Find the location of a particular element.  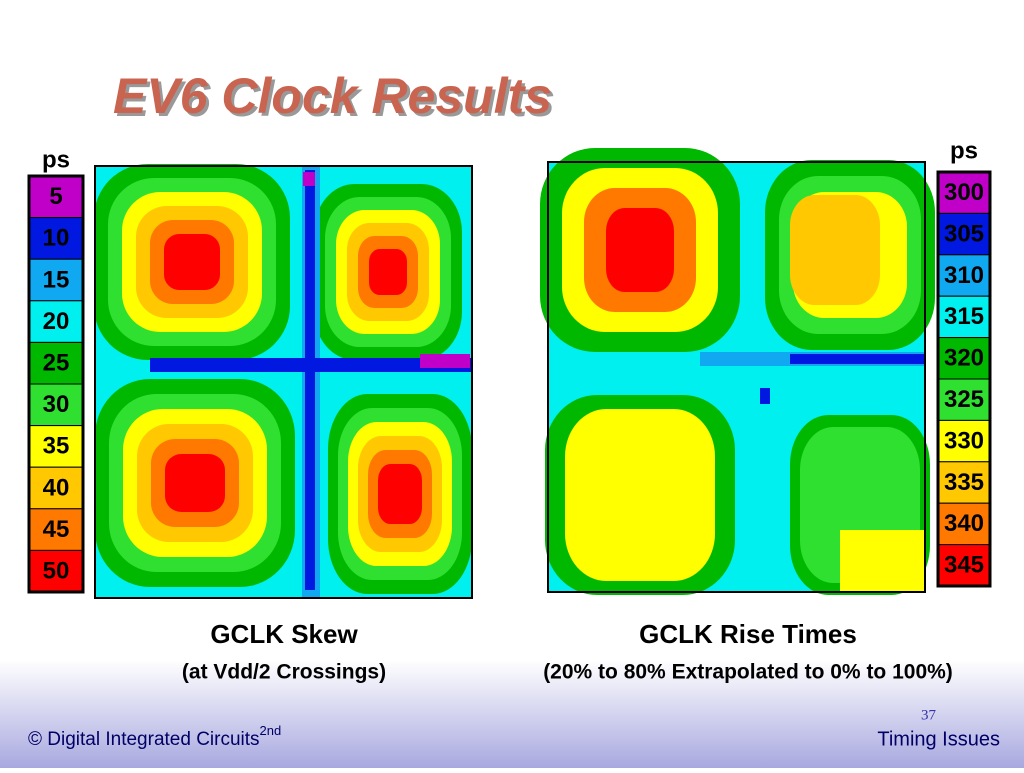

footer-left: © Digital Integrated Circuits2nd is located at coordinates (154, 736).